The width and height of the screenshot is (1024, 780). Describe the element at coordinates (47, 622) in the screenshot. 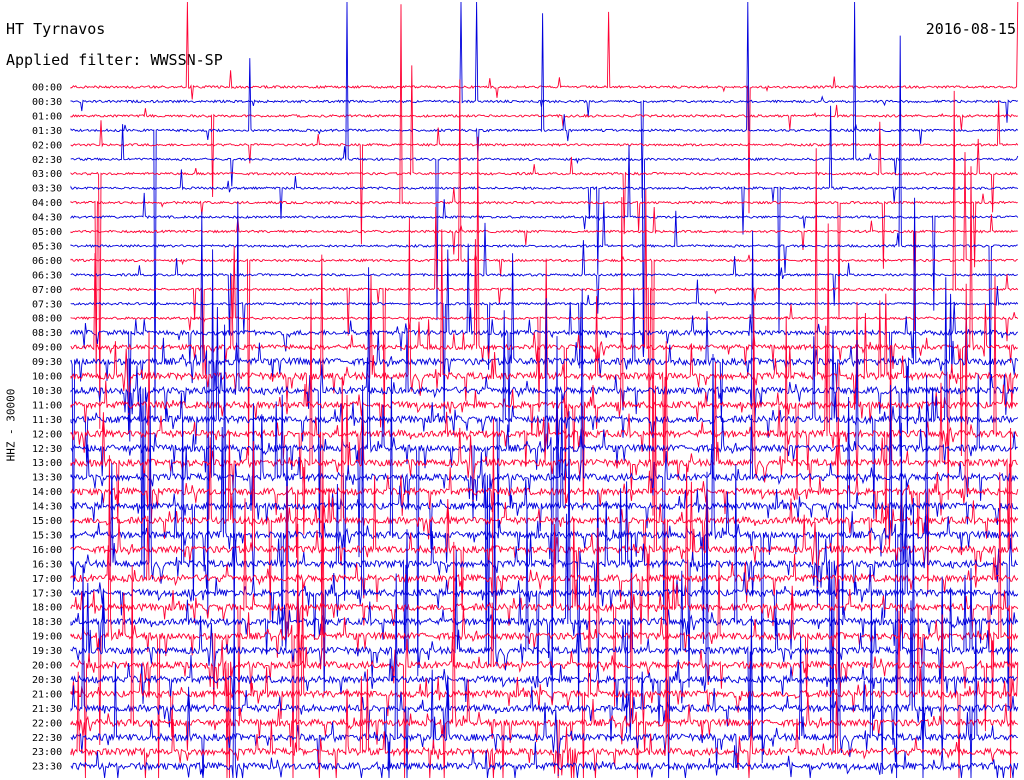

I see `y-tick-label: 18:30` at that location.